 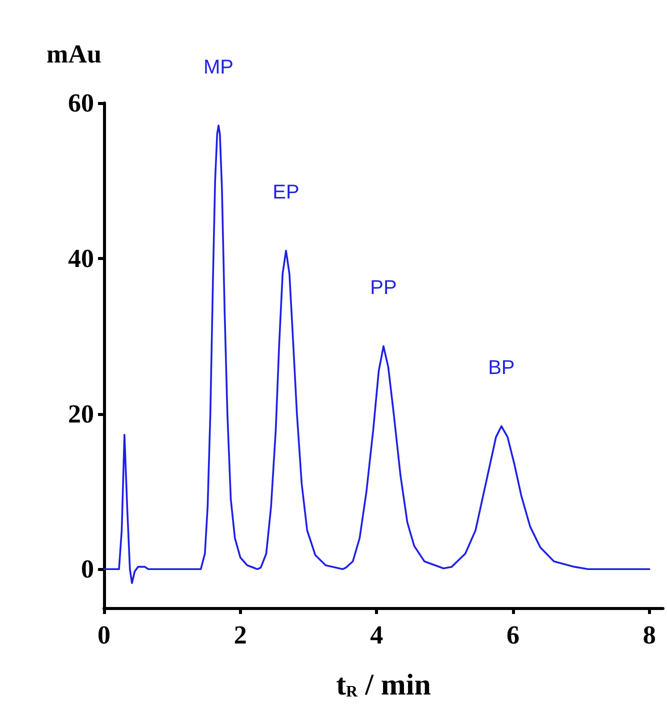 I want to click on y-tick-label: 20, so click(x=81, y=413).